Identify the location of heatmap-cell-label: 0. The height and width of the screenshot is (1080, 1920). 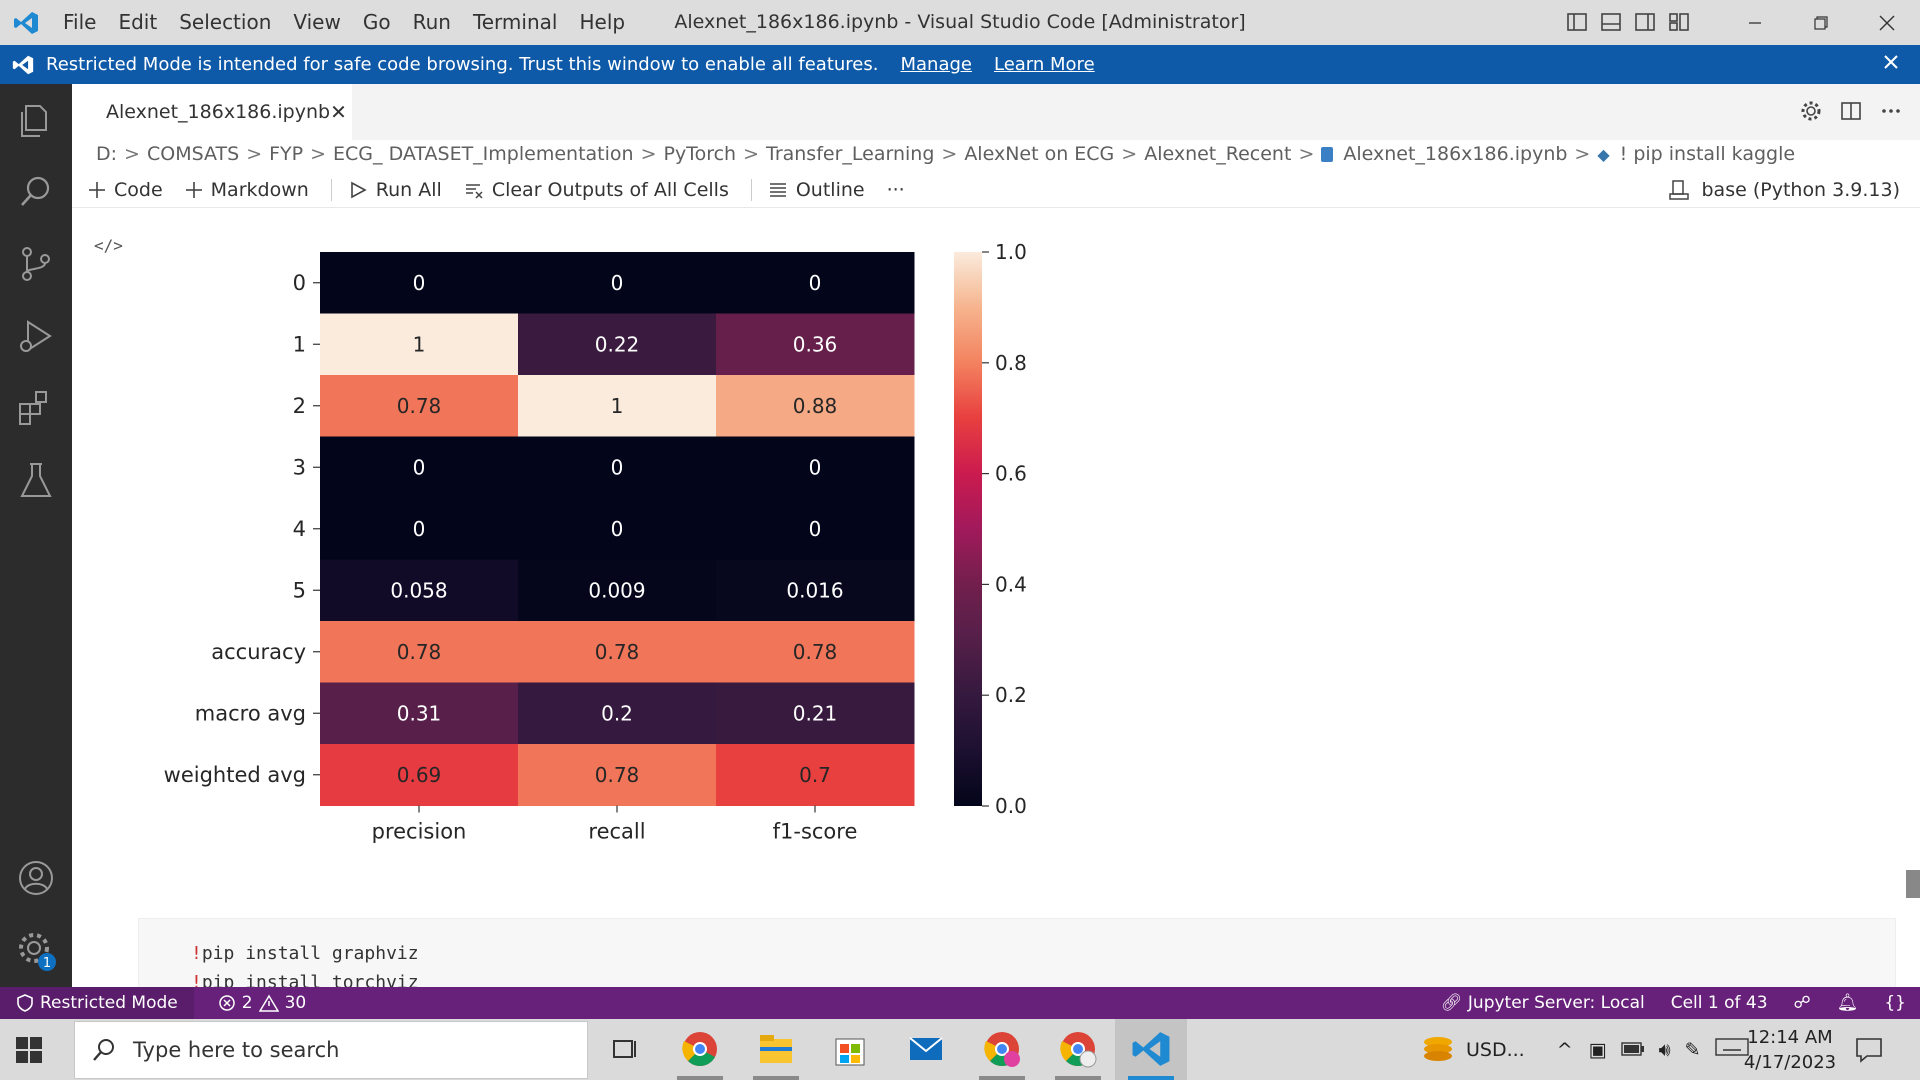
(617, 467).